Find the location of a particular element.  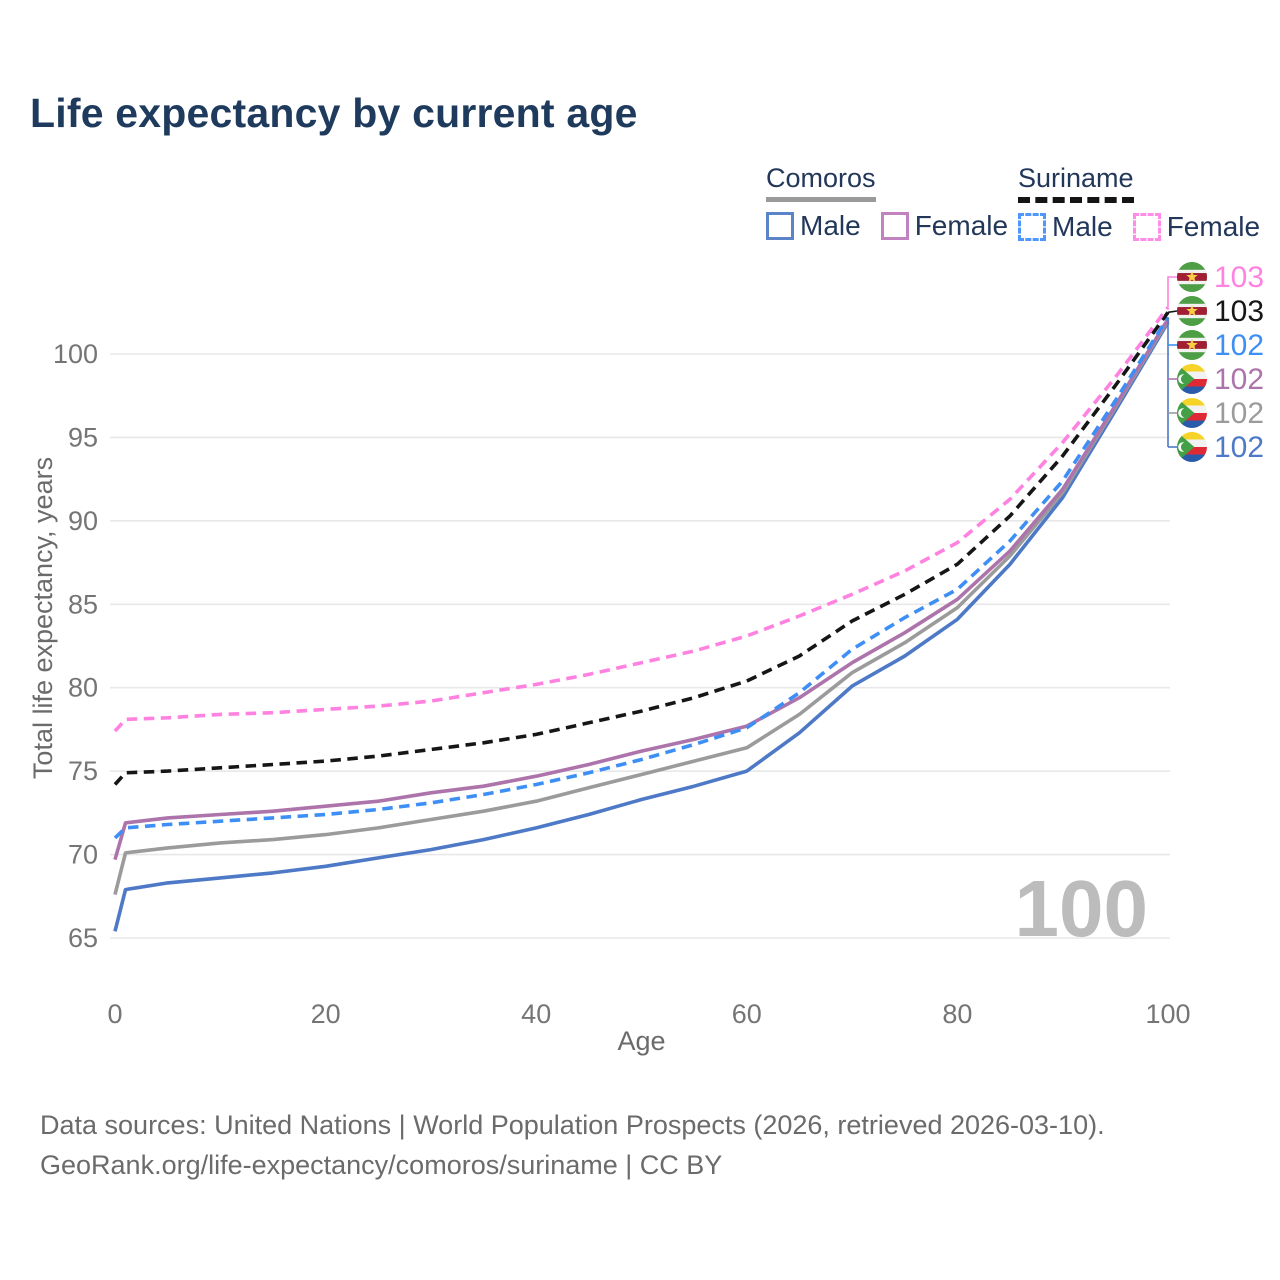

x-tick-label: 0 is located at coordinates (114, 1014).